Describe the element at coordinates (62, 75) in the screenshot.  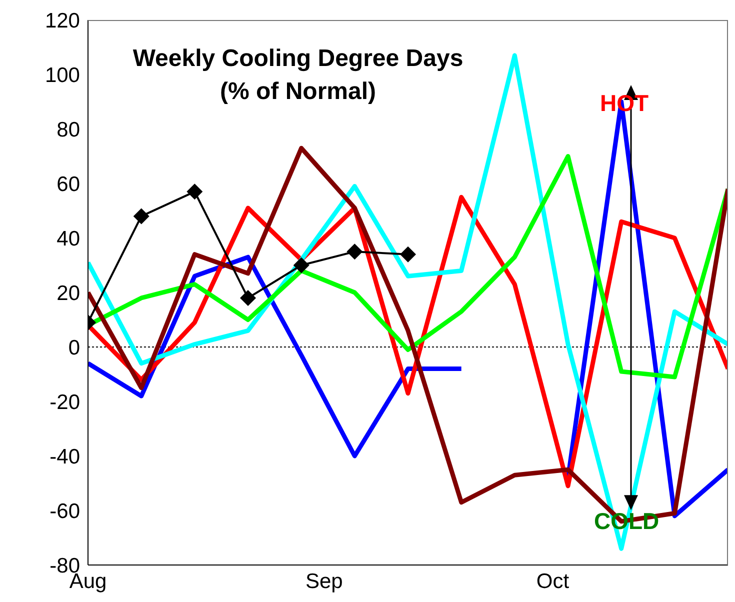
I see `y-tick-label: 100` at that location.